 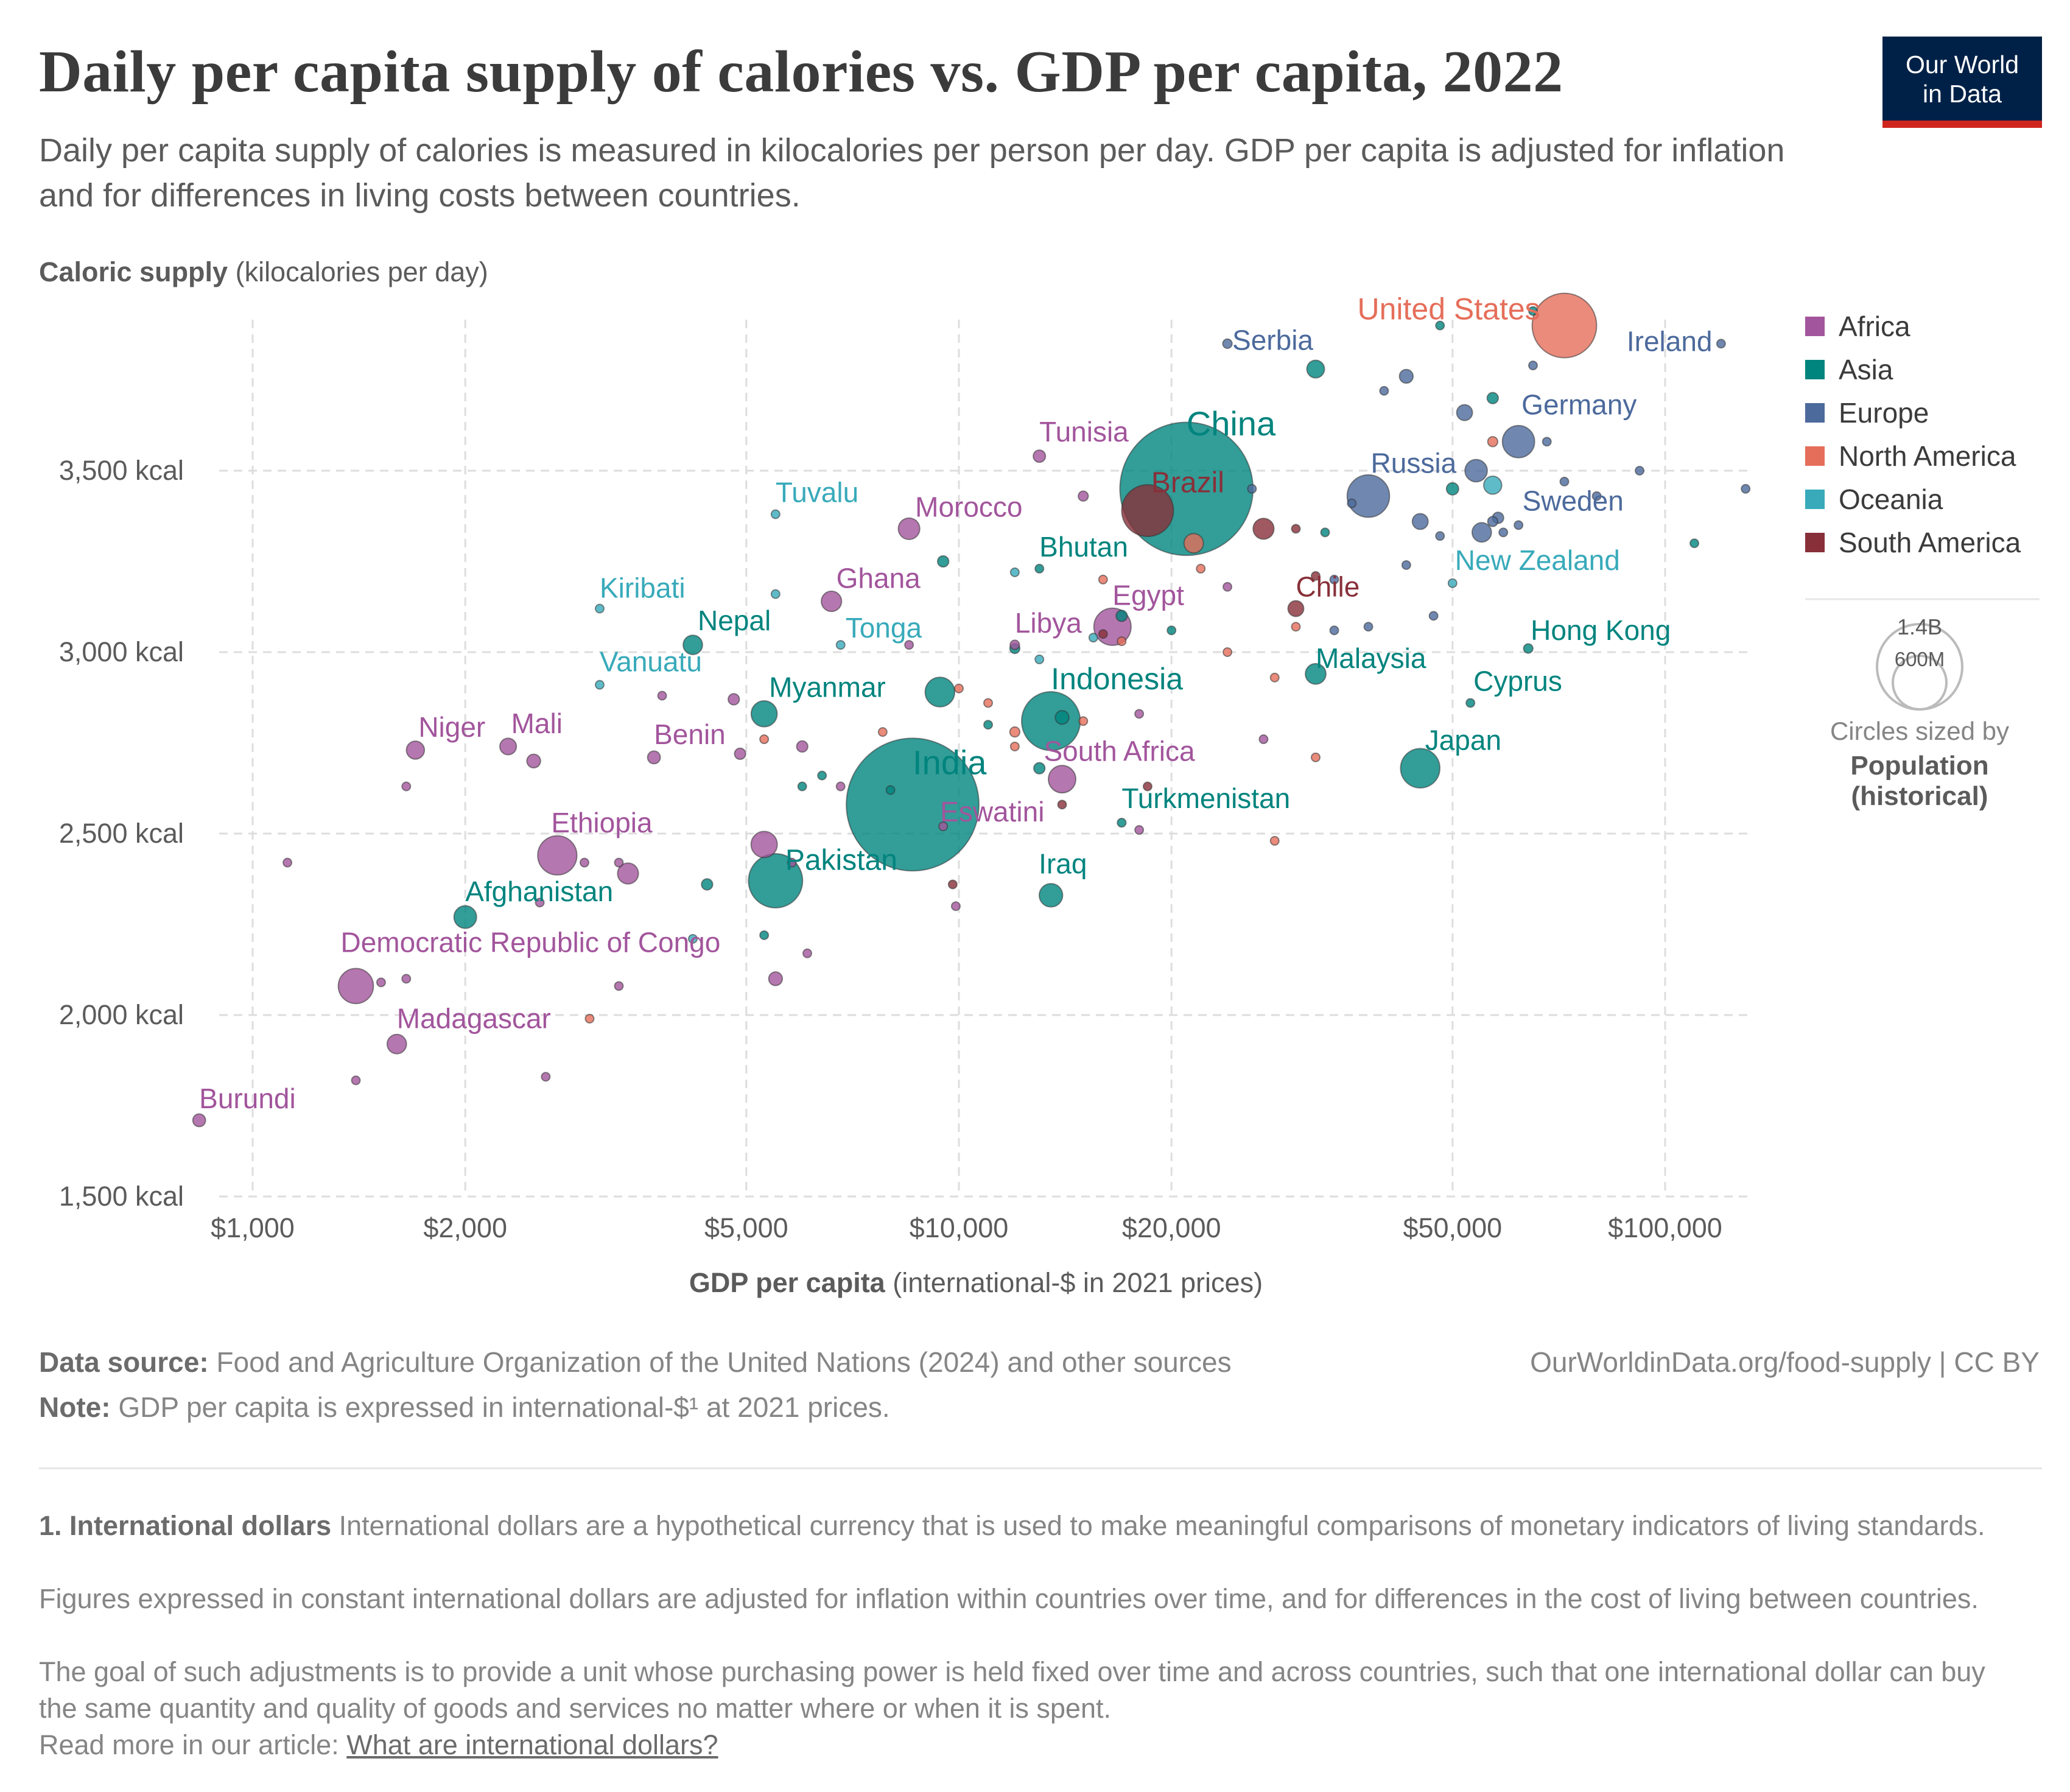 I want to click on point-label-germany: Germany, so click(x=1579, y=404).